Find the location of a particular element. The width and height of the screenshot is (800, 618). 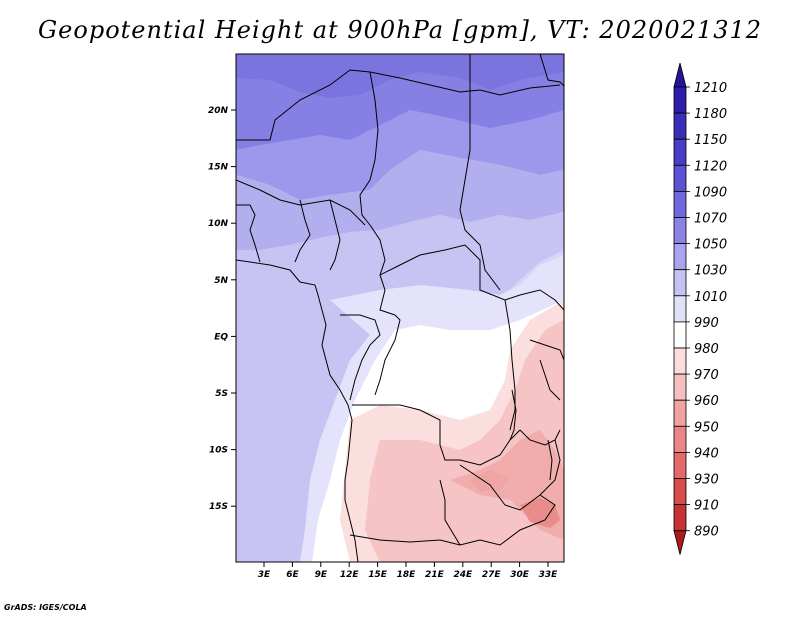

lake-malawi is located at coordinates (550, 460).